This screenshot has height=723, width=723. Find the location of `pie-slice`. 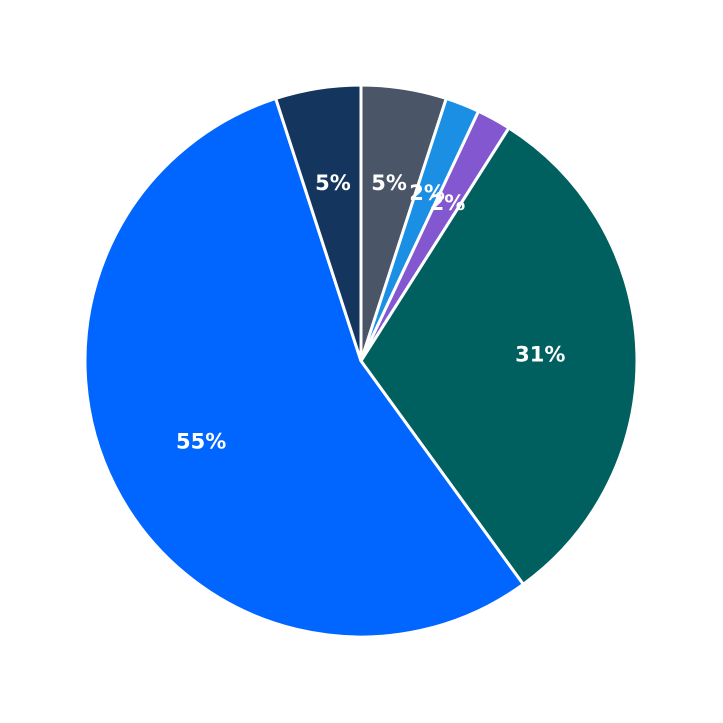

pie-slice is located at coordinates (318, 222).